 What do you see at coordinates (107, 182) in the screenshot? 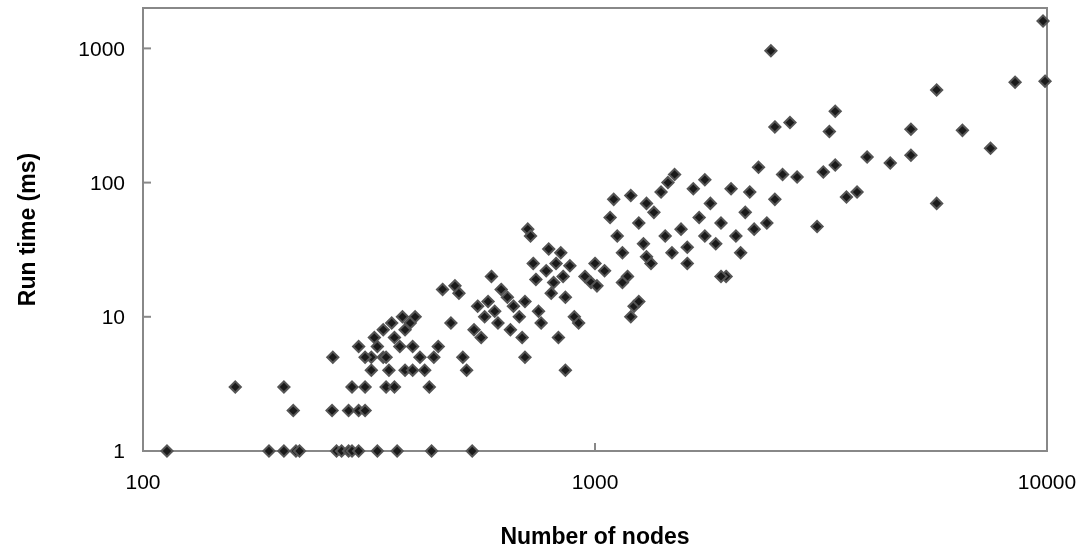
I see `y-tick-label: 100` at bounding box center [107, 182].